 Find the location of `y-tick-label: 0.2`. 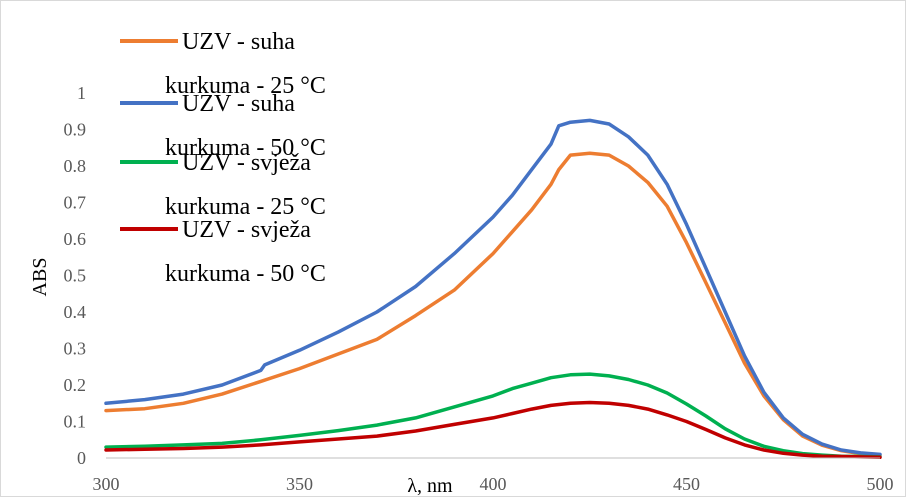

y-tick-label: 0.2 is located at coordinates (75, 385).